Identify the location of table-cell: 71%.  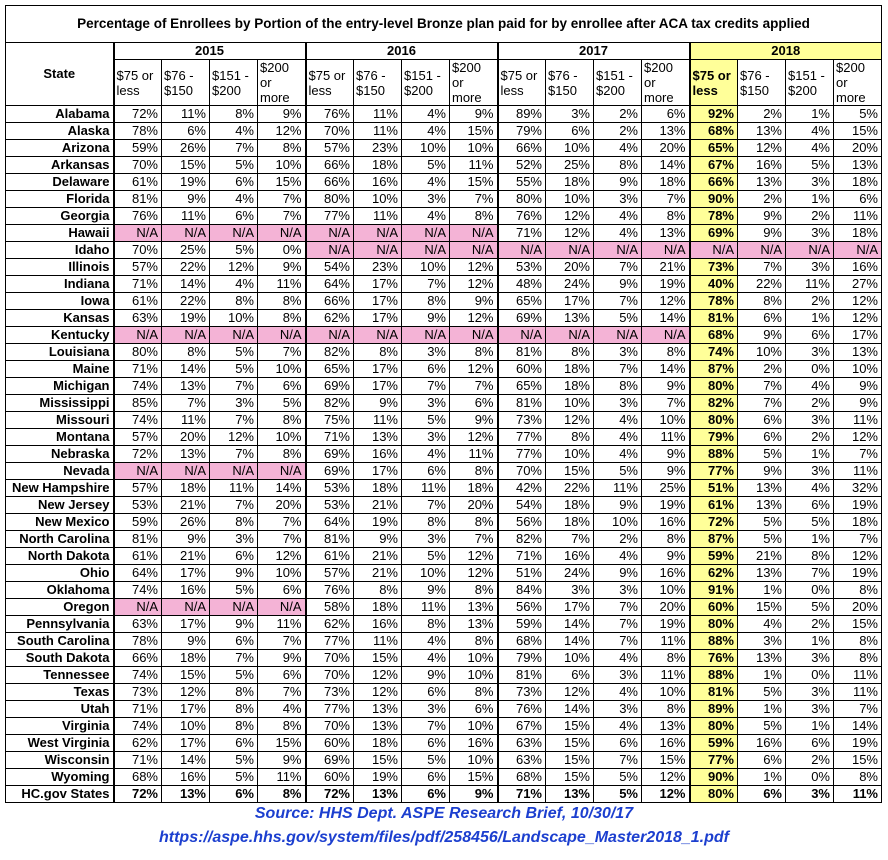
(521, 794).